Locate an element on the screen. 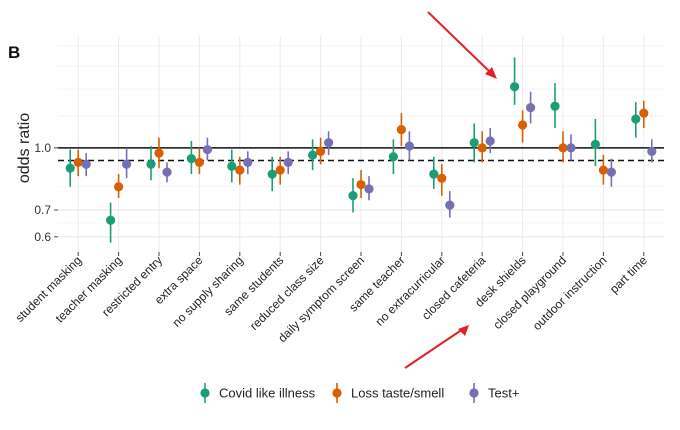 Image resolution: width=680 pixels, height=430 pixels. legend-label: Loss taste/smell is located at coordinates (397, 393).